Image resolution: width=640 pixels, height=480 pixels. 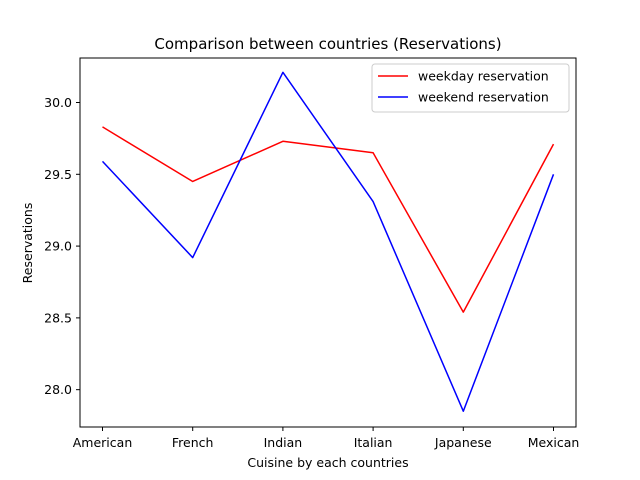 I want to click on x-axis-title: Cuisine by each countries, so click(x=327, y=462).